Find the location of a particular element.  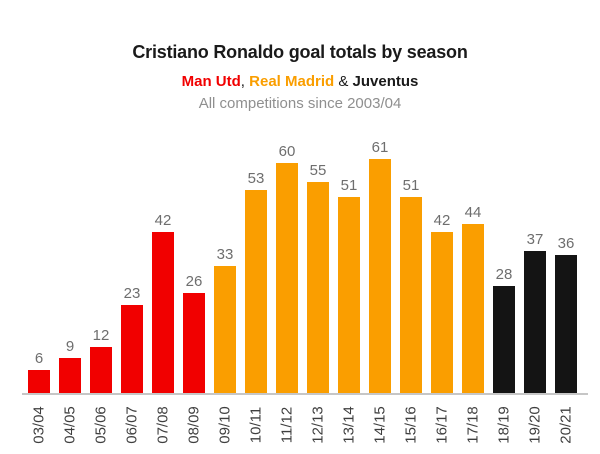

x-tick-cell: 12/13 is located at coordinates (318, 425).